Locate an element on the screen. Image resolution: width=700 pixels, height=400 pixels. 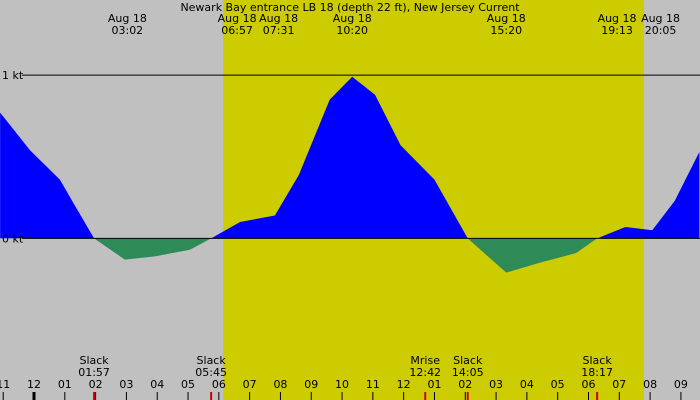
event-time: 18:17 is located at coordinates (597, 372).